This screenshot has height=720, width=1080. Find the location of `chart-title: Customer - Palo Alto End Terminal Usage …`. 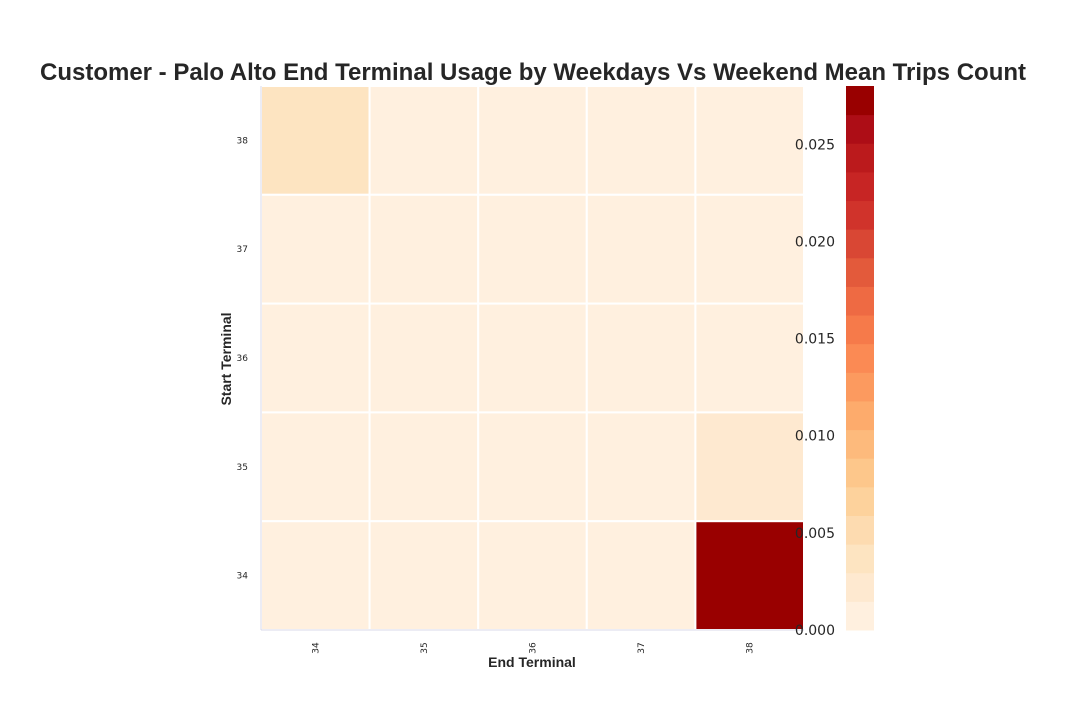

chart-title: Customer - Palo Alto End Terminal Usage … is located at coordinates (533, 72).